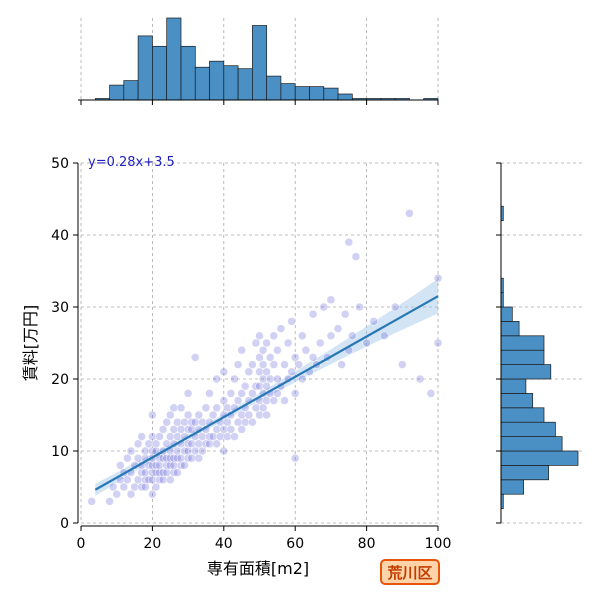 This screenshot has width=600, height=604. Describe the element at coordinates (64, 524) in the screenshot. I see `y-tick-label-0: 0` at that location.